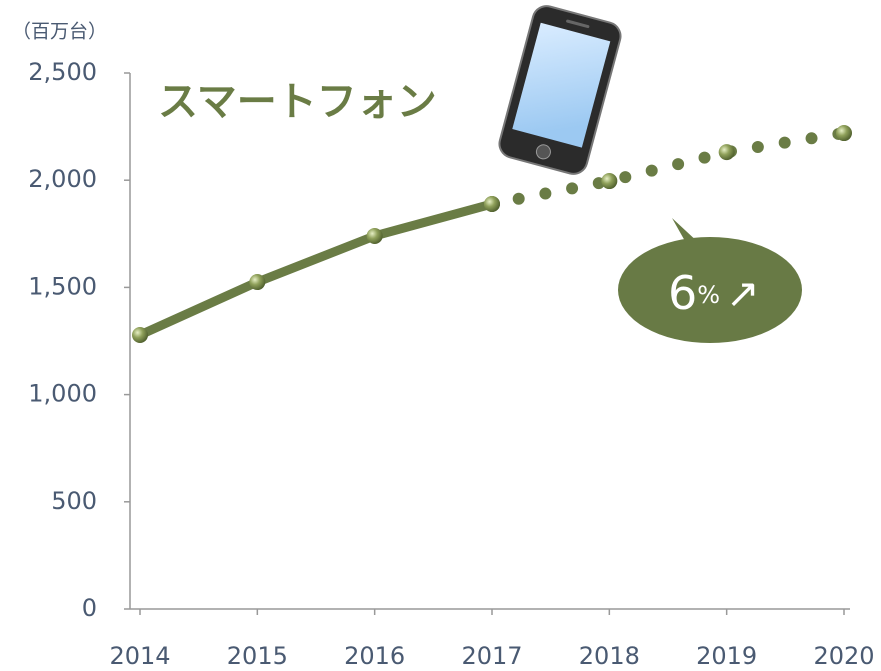 The height and width of the screenshot is (671, 881). Describe the element at coordinates (62, 72) in the screenshot. I see `y-tick-label: 2,500` at that location.